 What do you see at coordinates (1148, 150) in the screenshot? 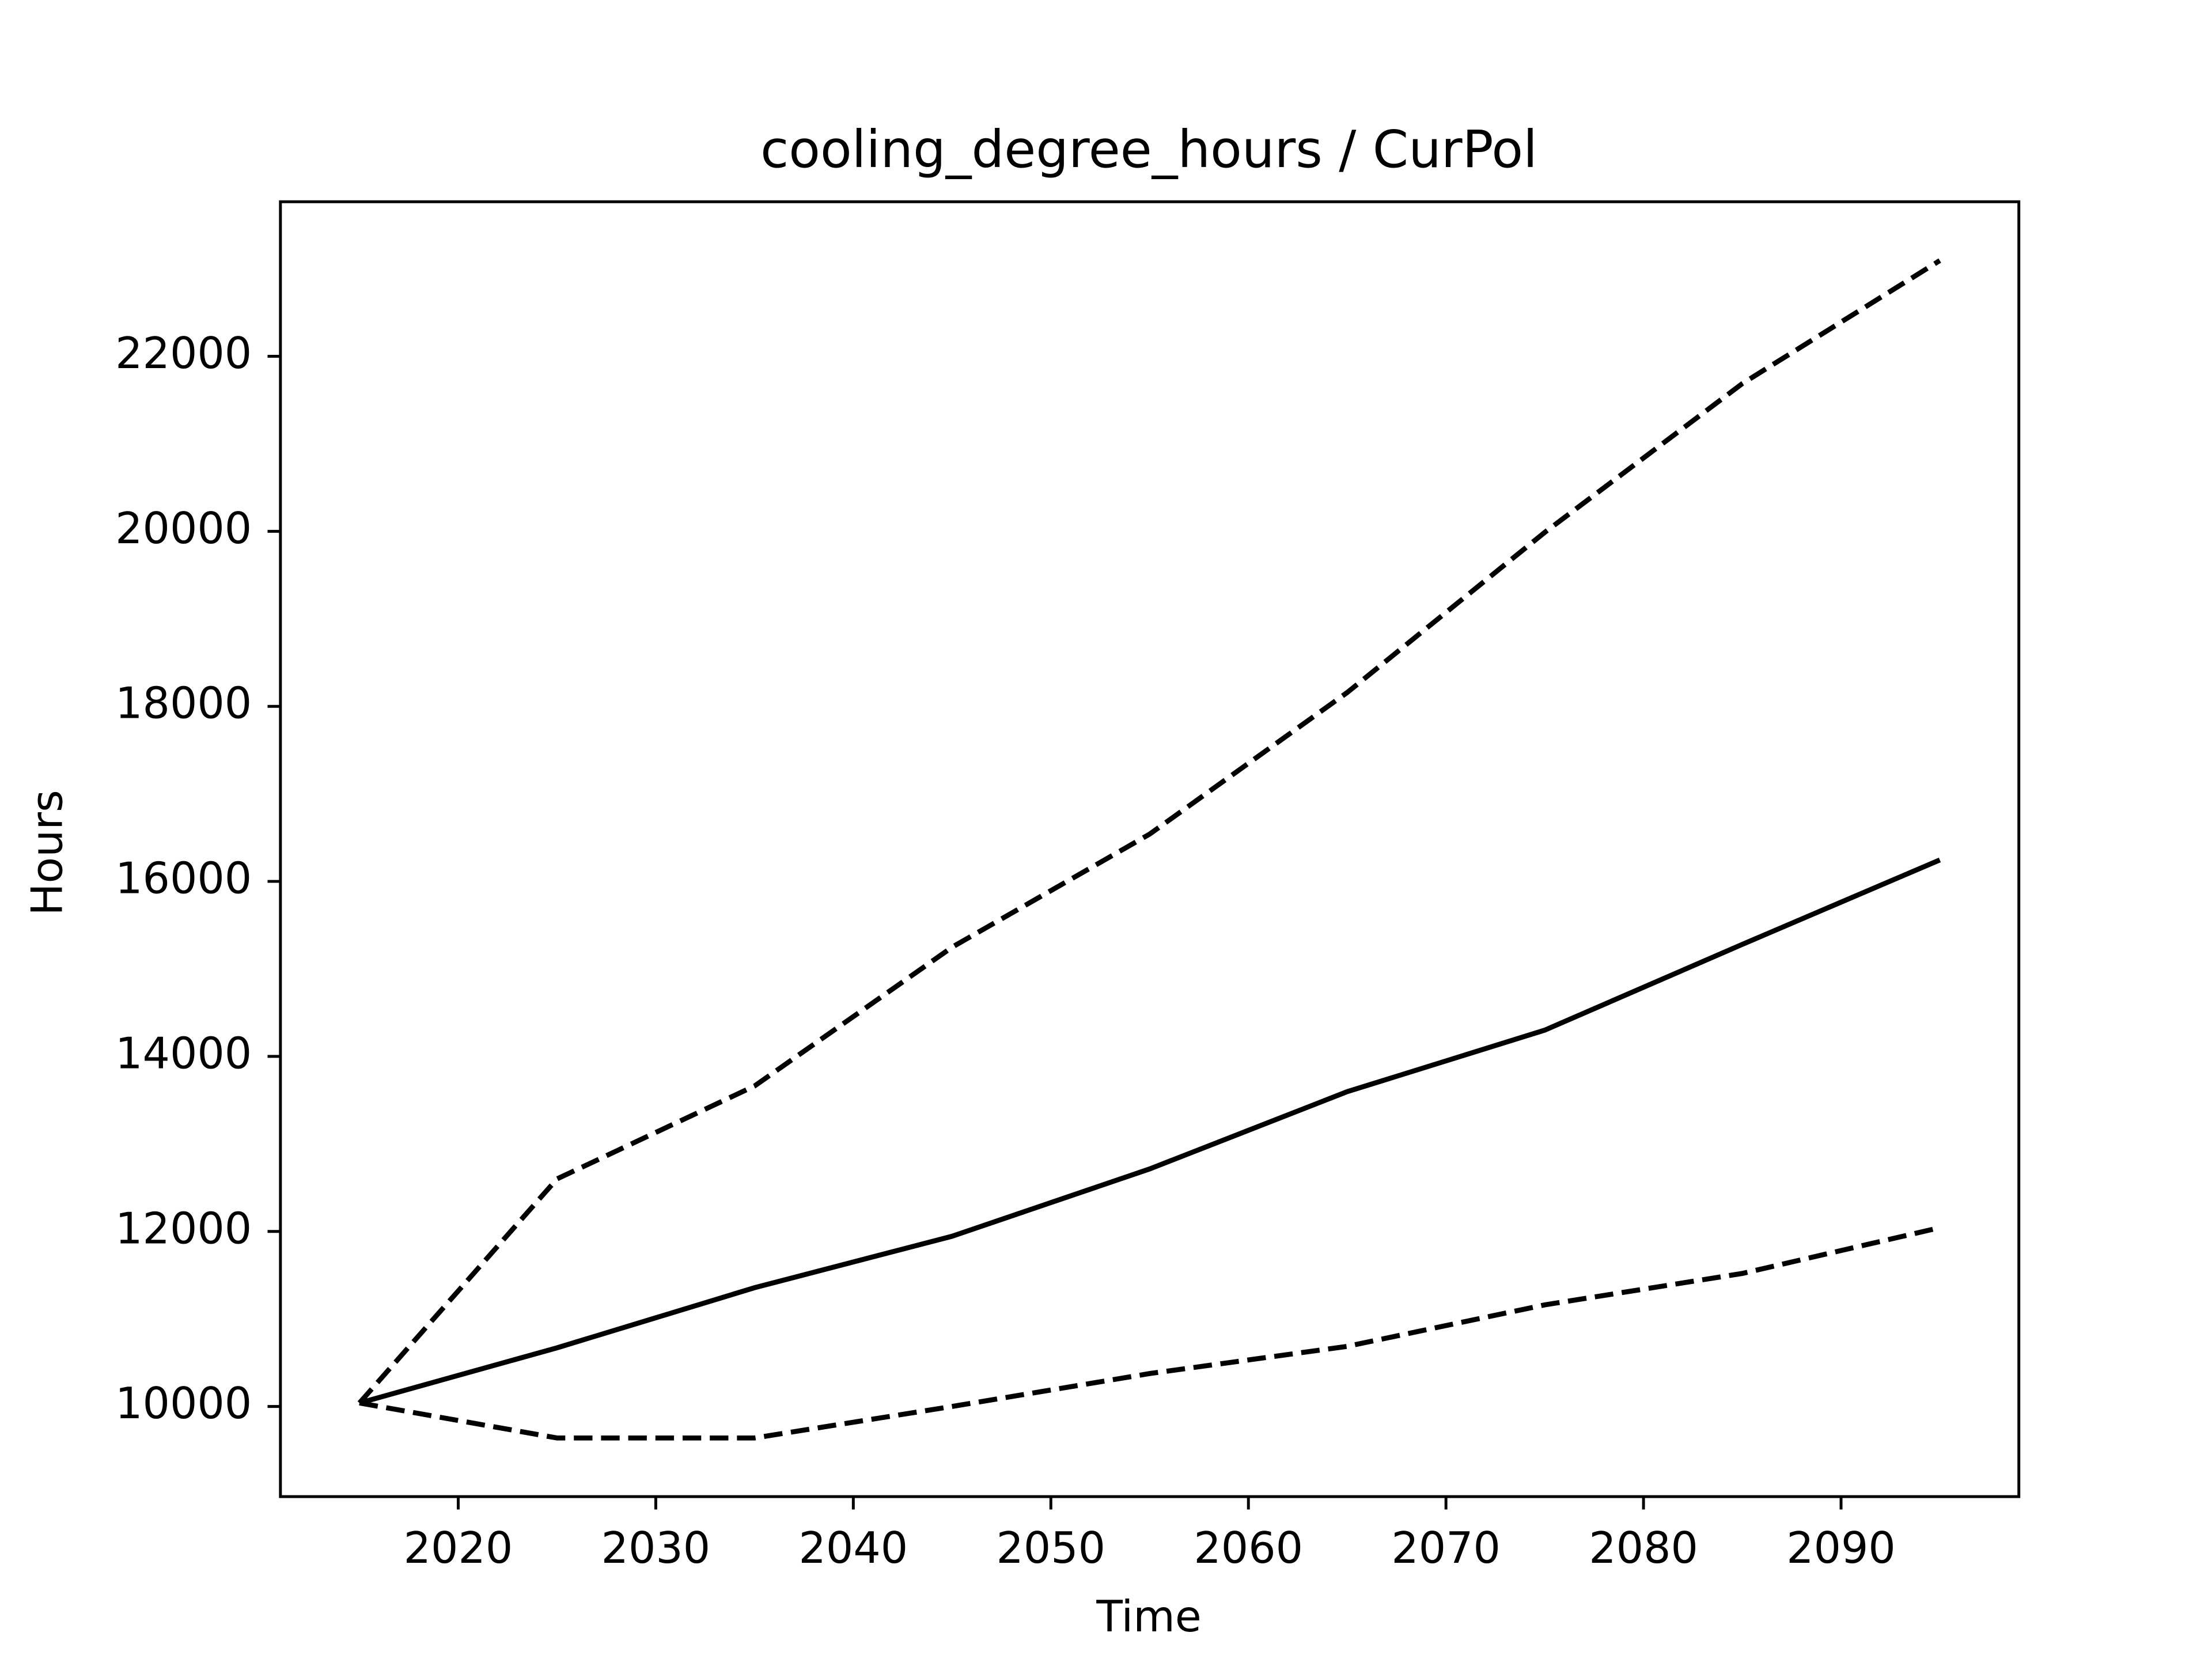
I see `chart-title: cooling_degree_hours / CurPol` at bounding box center [1148, 150].